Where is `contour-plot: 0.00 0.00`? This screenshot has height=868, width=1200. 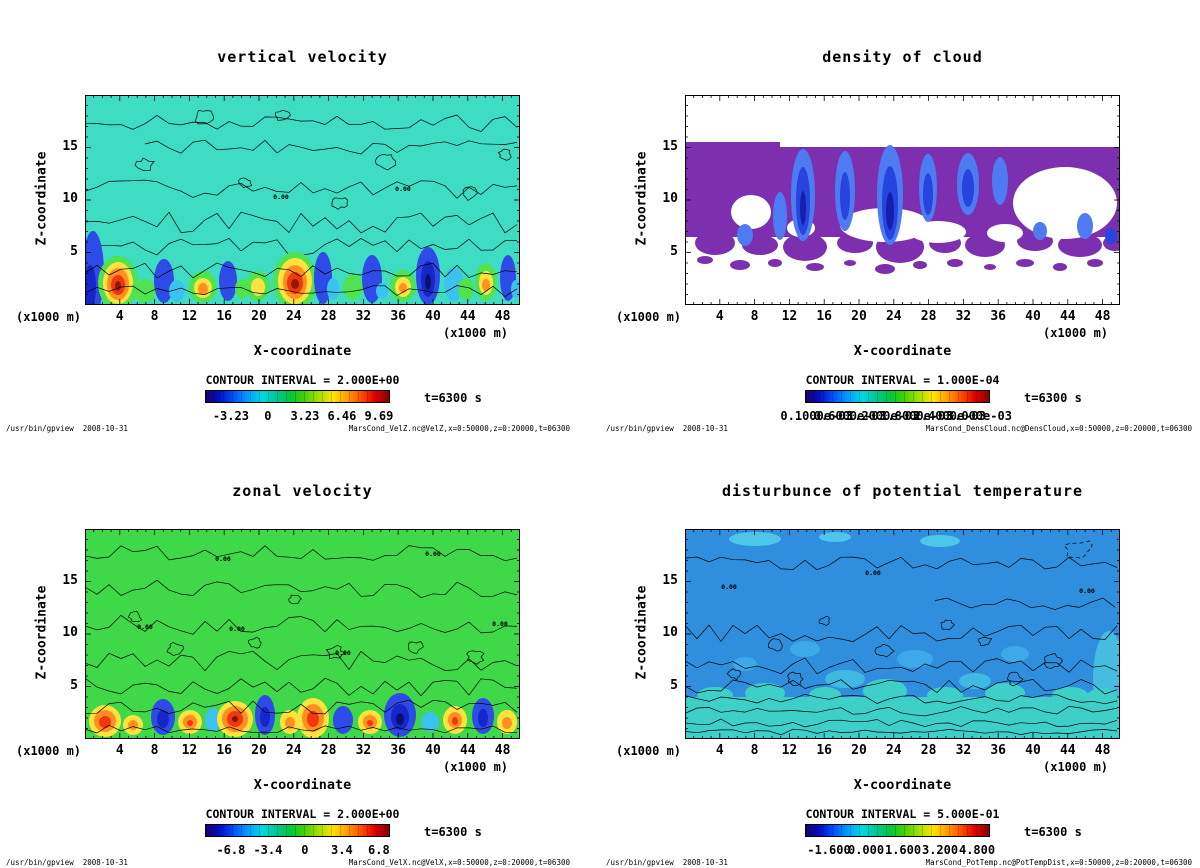 contour-plot: 0.00 0.00 is located at coordinates (302, 200).